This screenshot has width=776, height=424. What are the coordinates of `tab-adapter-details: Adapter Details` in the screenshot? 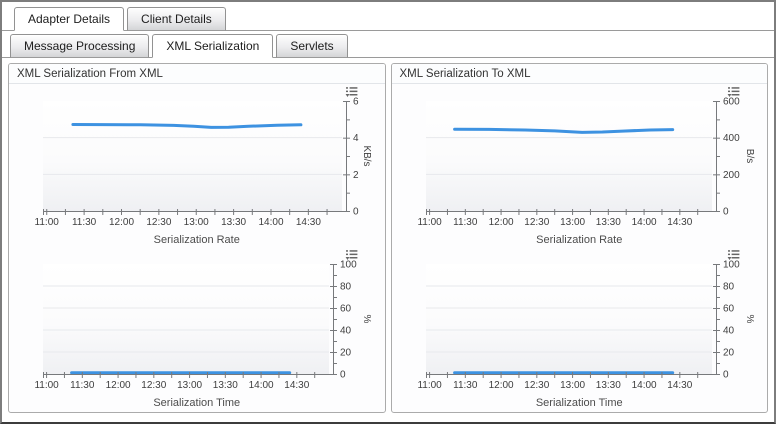 It's located at (69, 19).